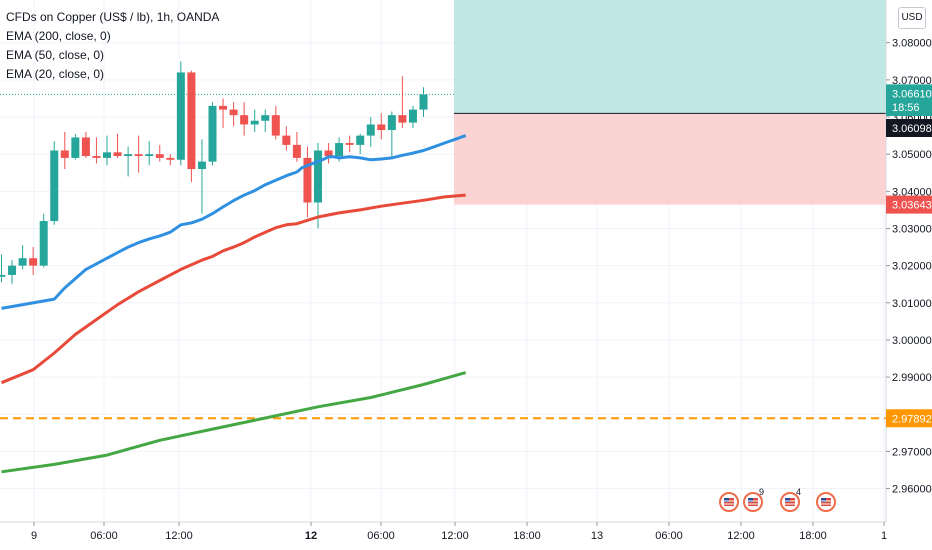  Describe the element at coordinates (55, 55) in the screenshot. I see `legend-ema50: EMA (50, close, 0)` at that location.